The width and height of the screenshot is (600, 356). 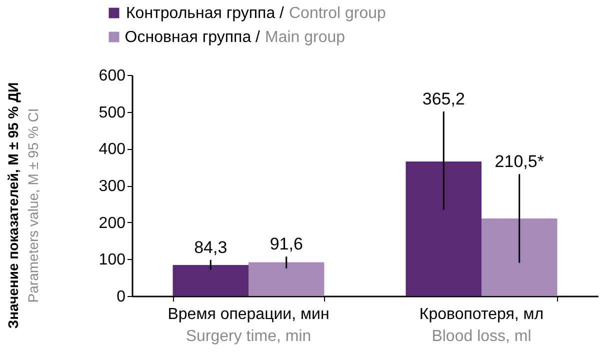 I want to click on category-label: Время операции, мин Surgery time, min, so click(x=249, y=325).